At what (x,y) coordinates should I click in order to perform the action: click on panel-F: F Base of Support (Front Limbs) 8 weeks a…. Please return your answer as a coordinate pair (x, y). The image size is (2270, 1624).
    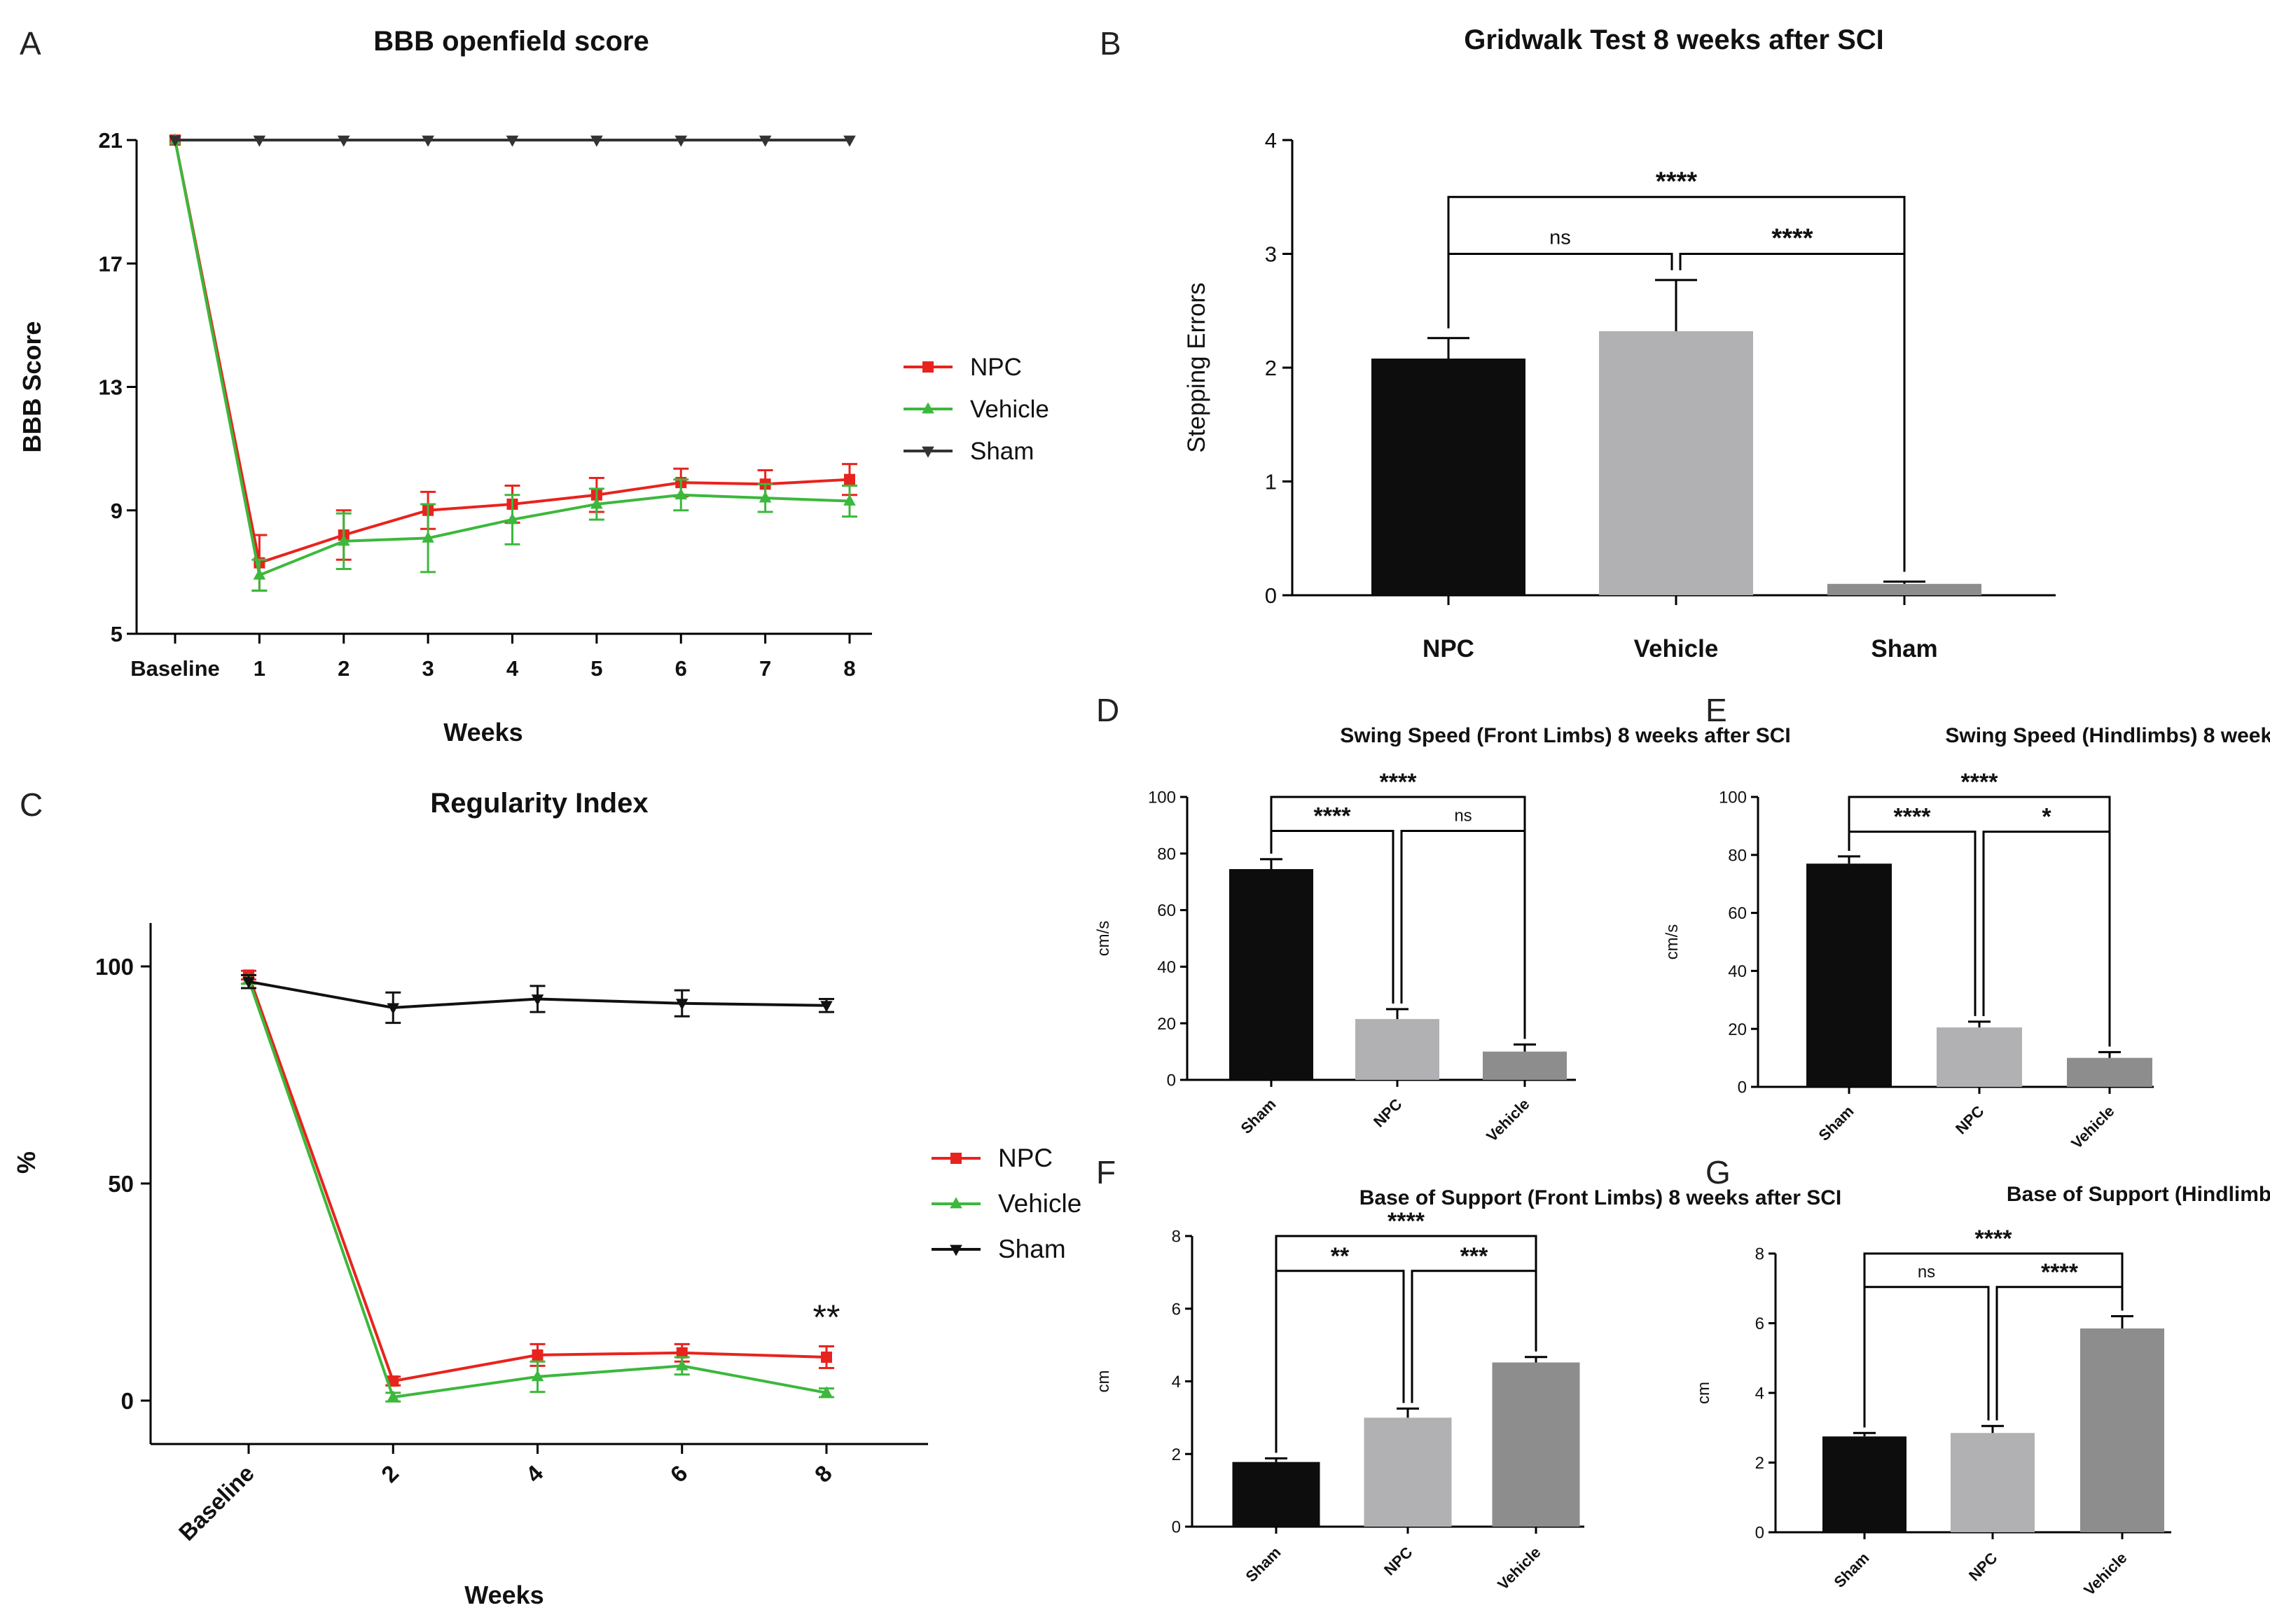
    Looking at the image, I should click on (1467, 1373).